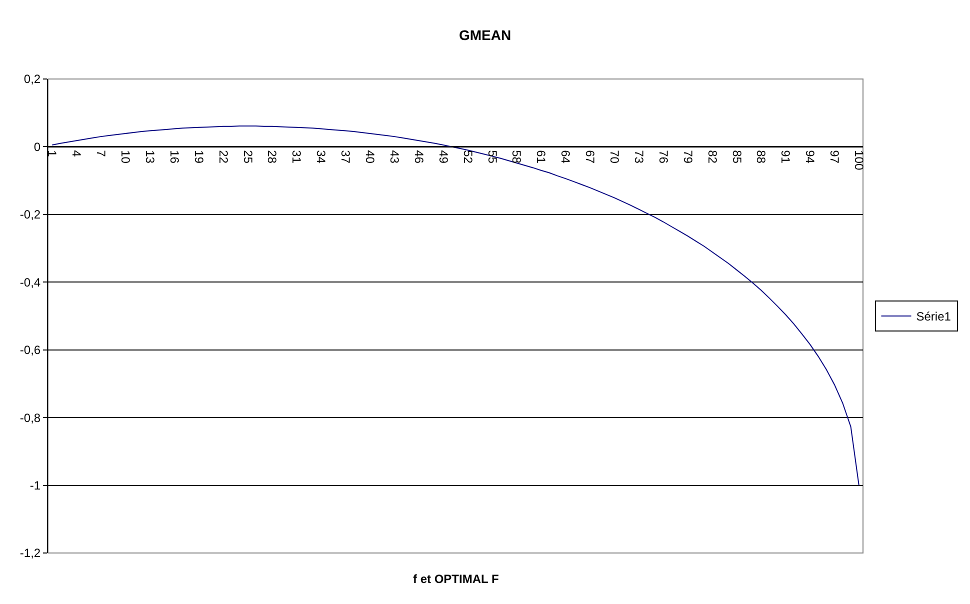  What do you see at coordinates (859, 160) in the screenshot?
I see `x-tick-label: 100` at bounding box center [859, 160].